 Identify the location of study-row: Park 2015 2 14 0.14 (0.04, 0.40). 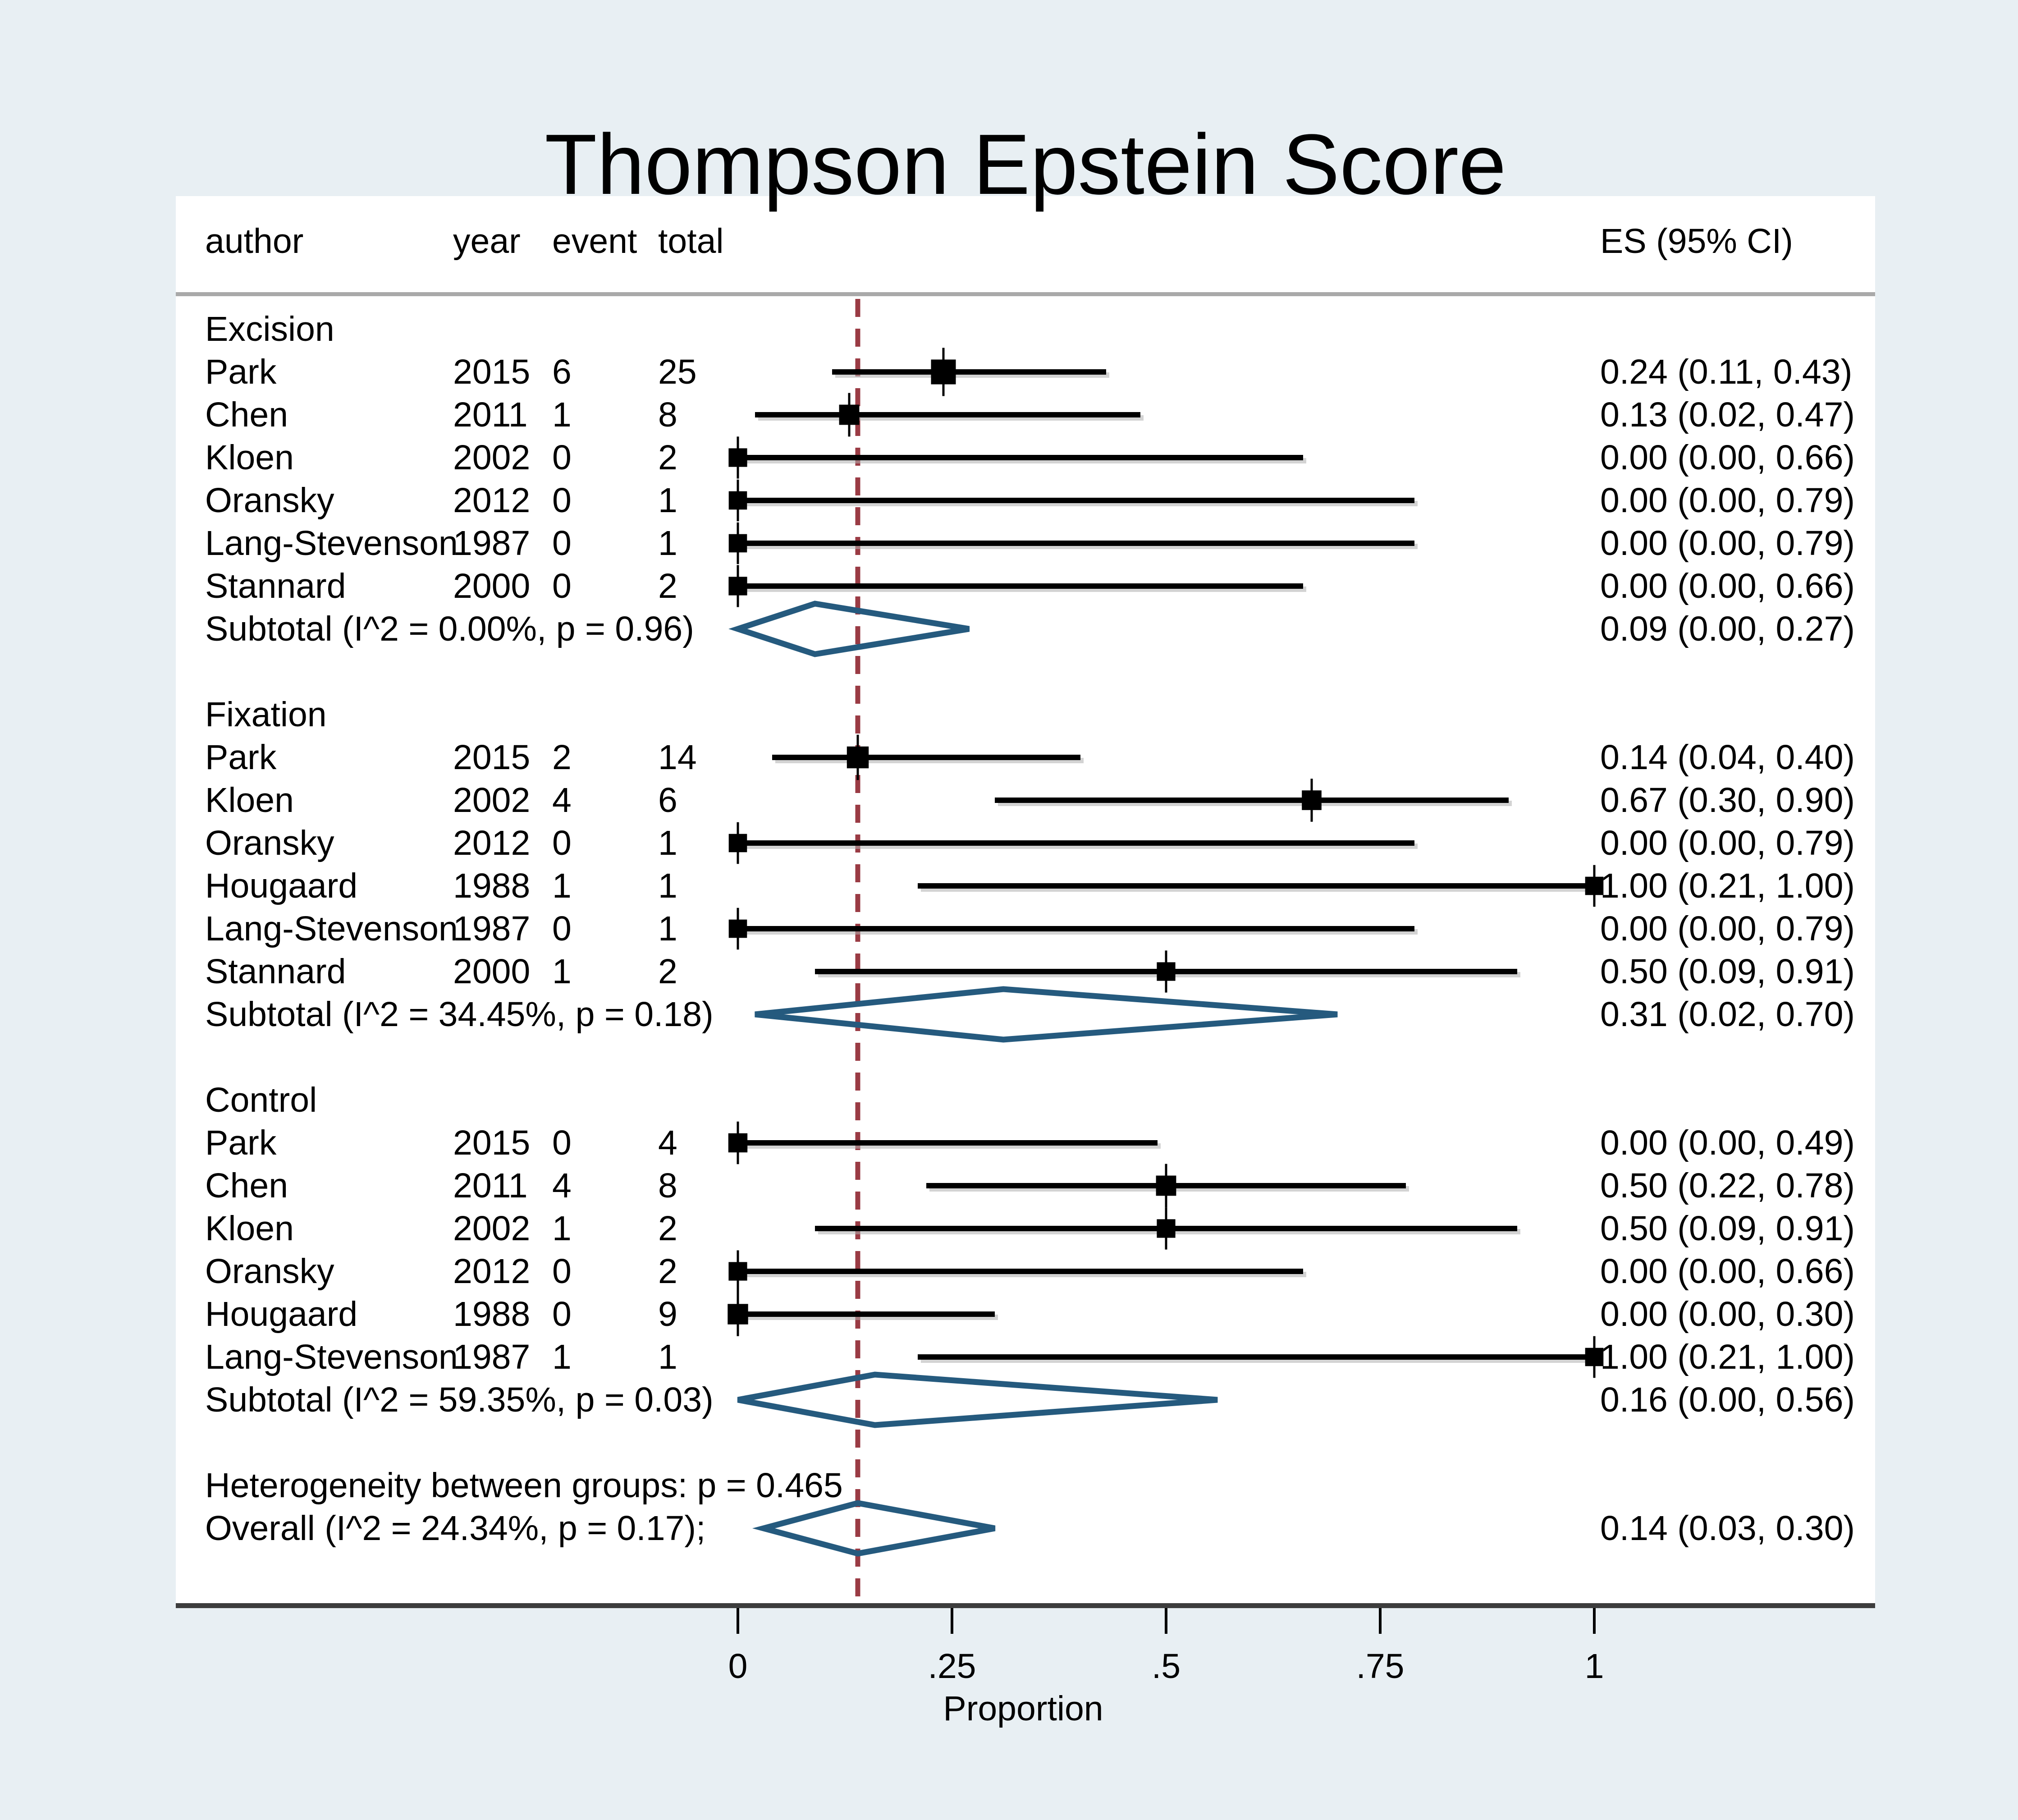
(1030, 757).